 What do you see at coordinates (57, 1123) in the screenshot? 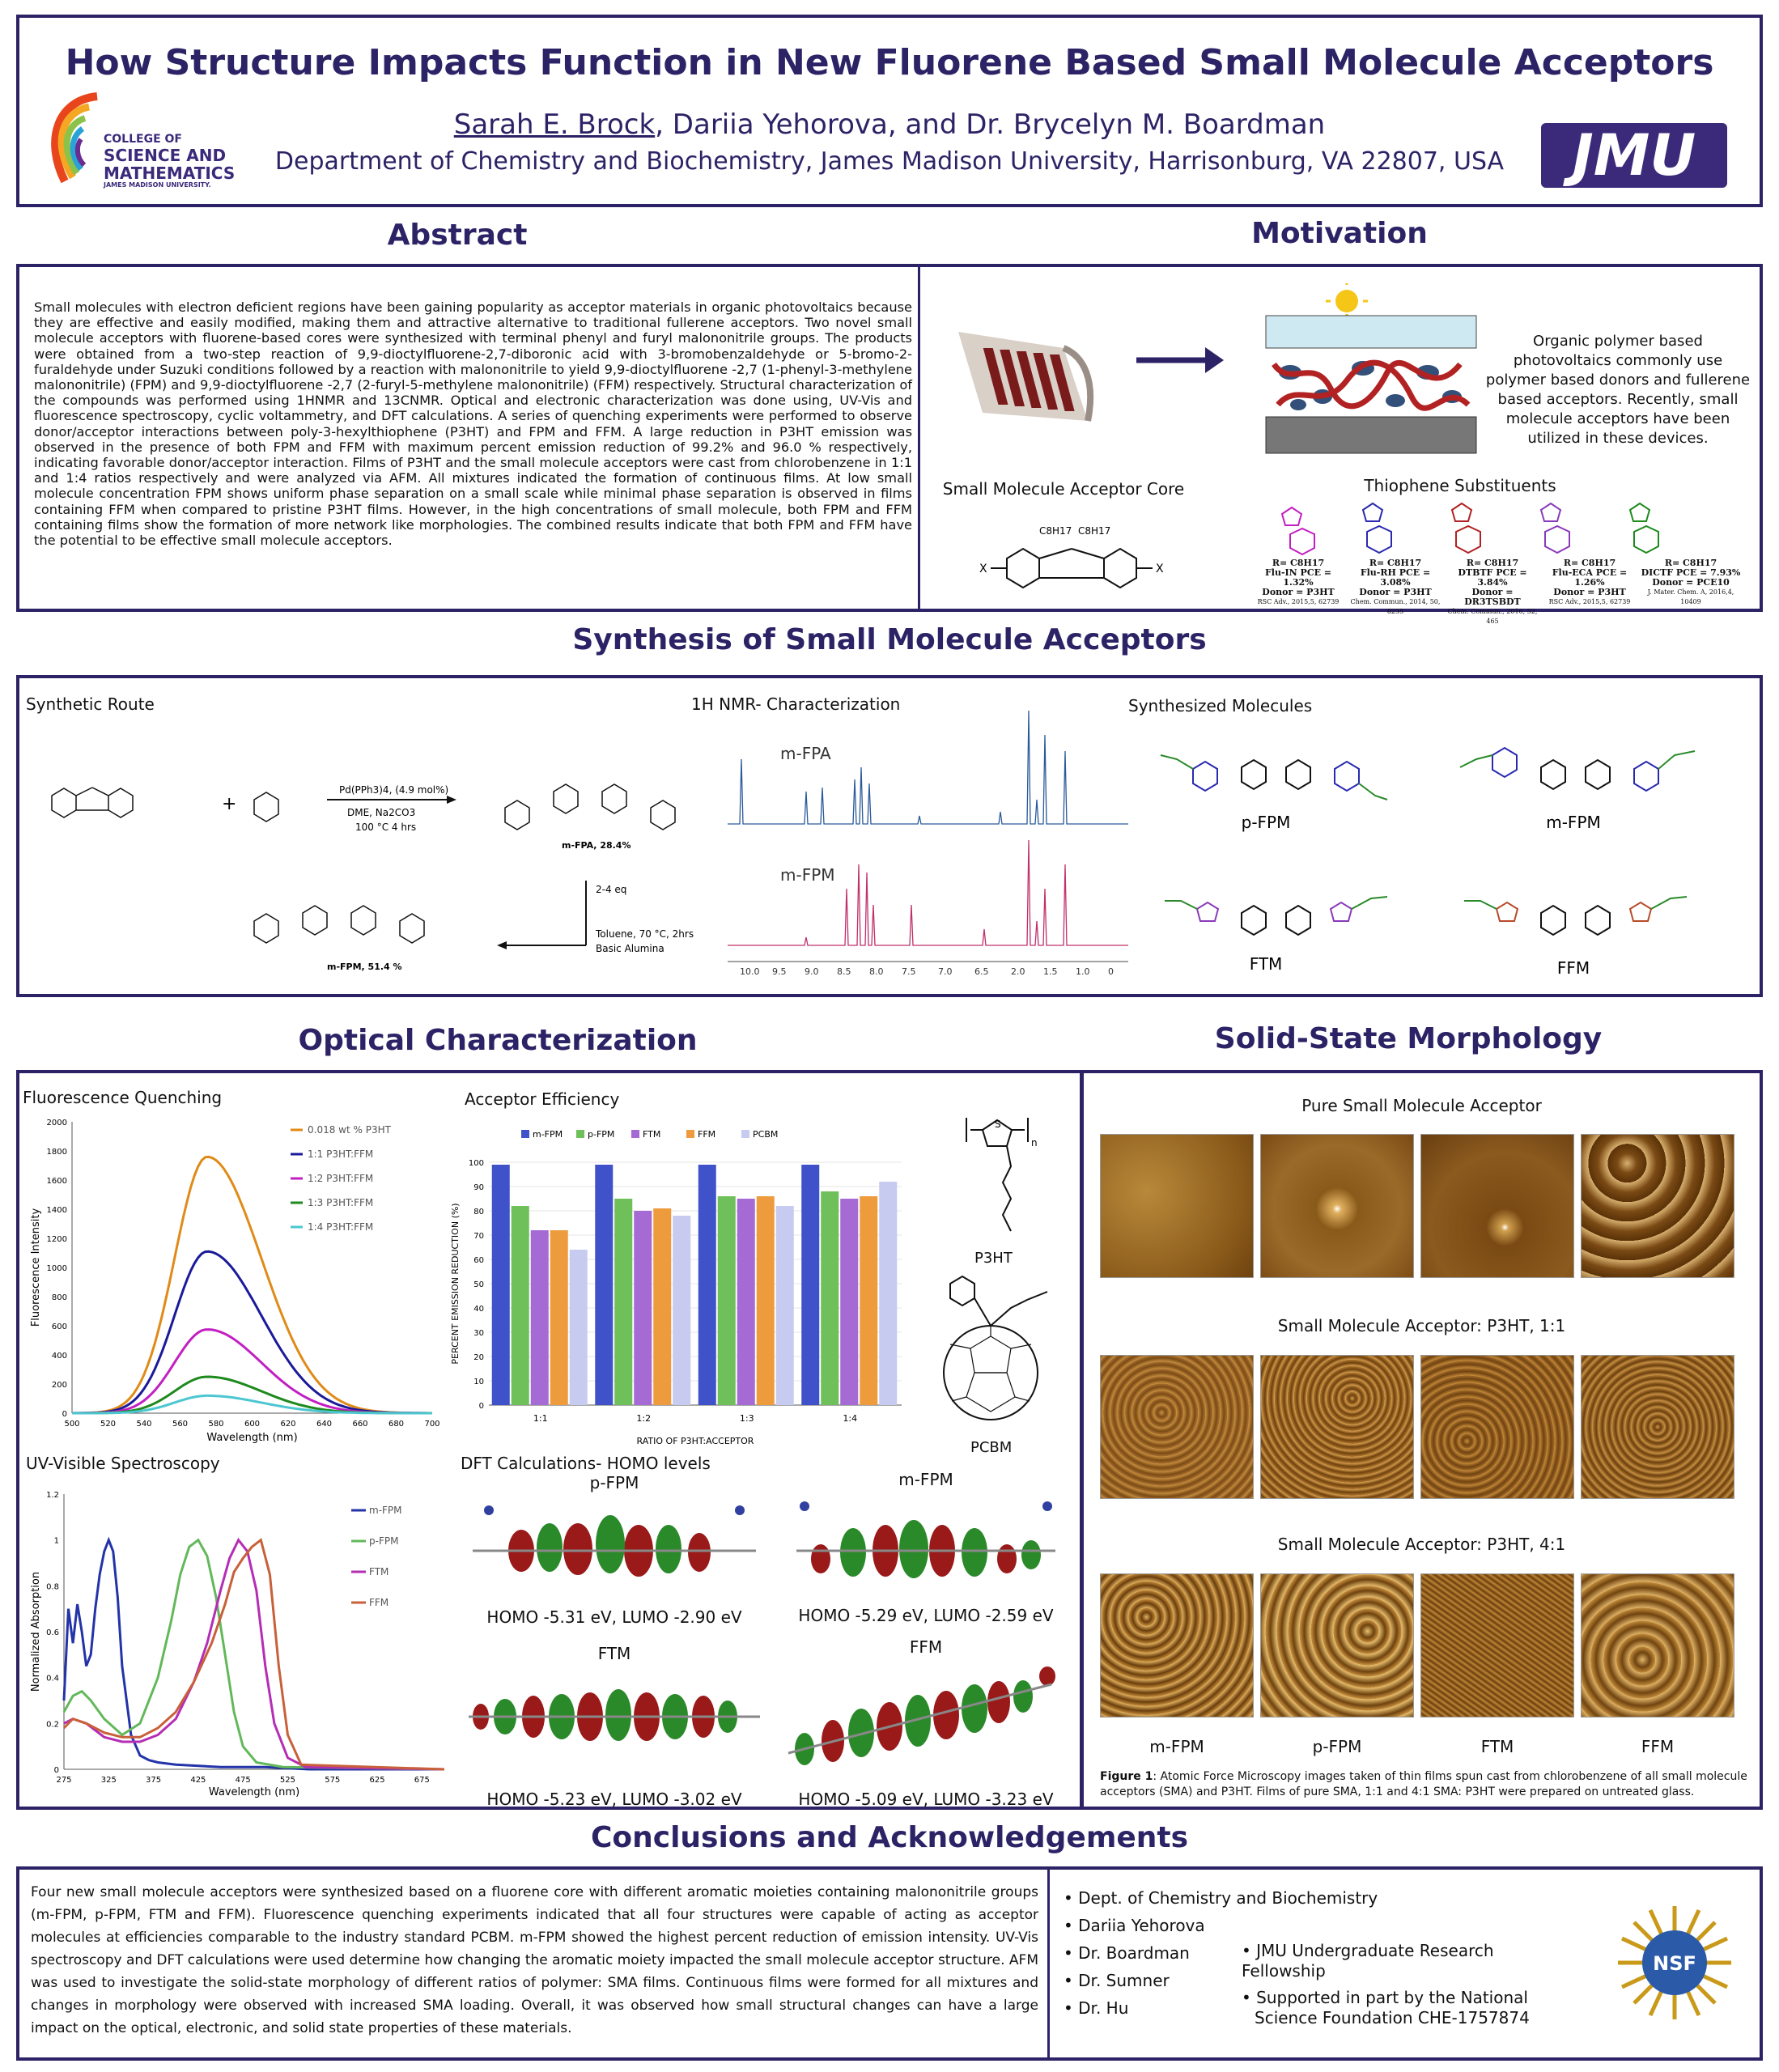
I see `y-tick-label: 2000` at bounding box center [57, 1123].